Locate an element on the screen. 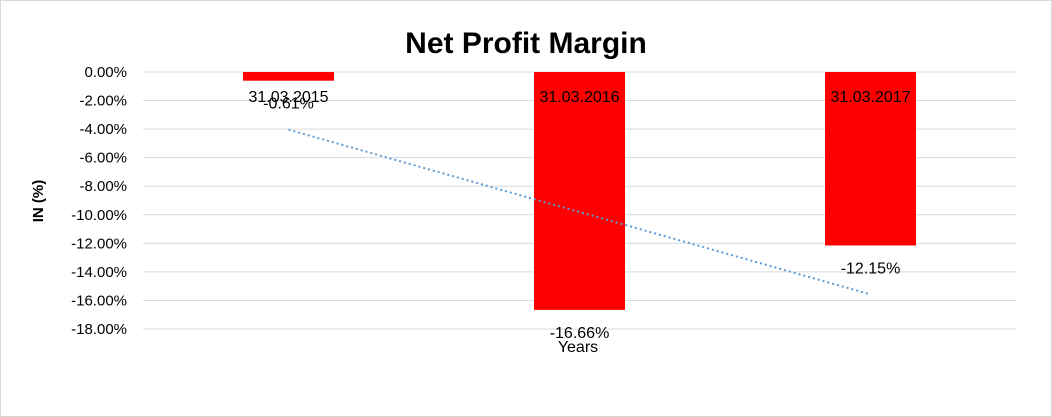 The image size is (1052, 417). category-labels: 31.03.2015 31.03.2016 31.03.2017 is located at coordinates (579, 97).